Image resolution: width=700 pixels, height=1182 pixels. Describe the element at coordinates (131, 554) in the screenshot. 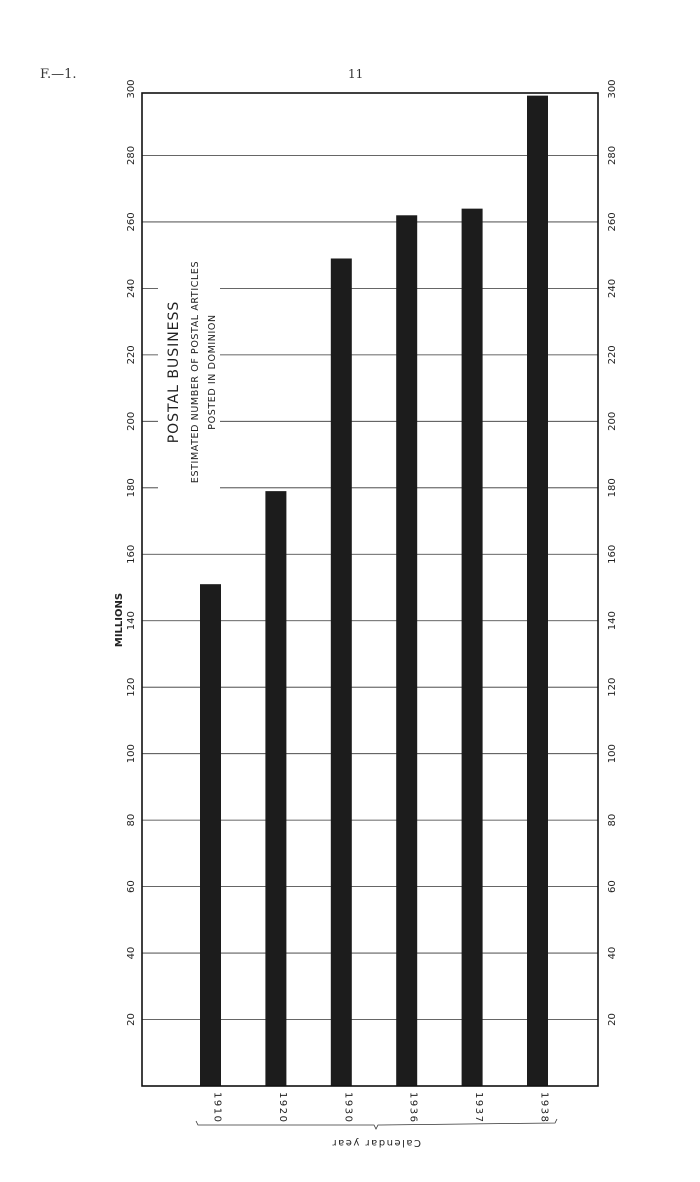

I see `y-tick-label-left: 160` at that location.